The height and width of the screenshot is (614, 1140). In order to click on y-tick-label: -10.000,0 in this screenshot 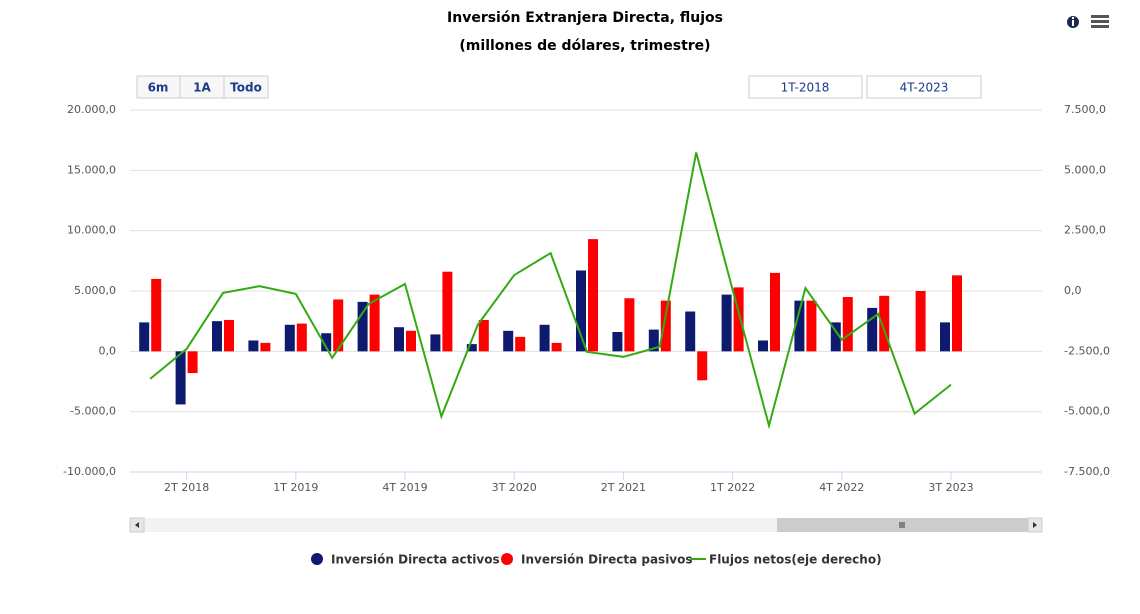, I will do `click(89, 471)`.